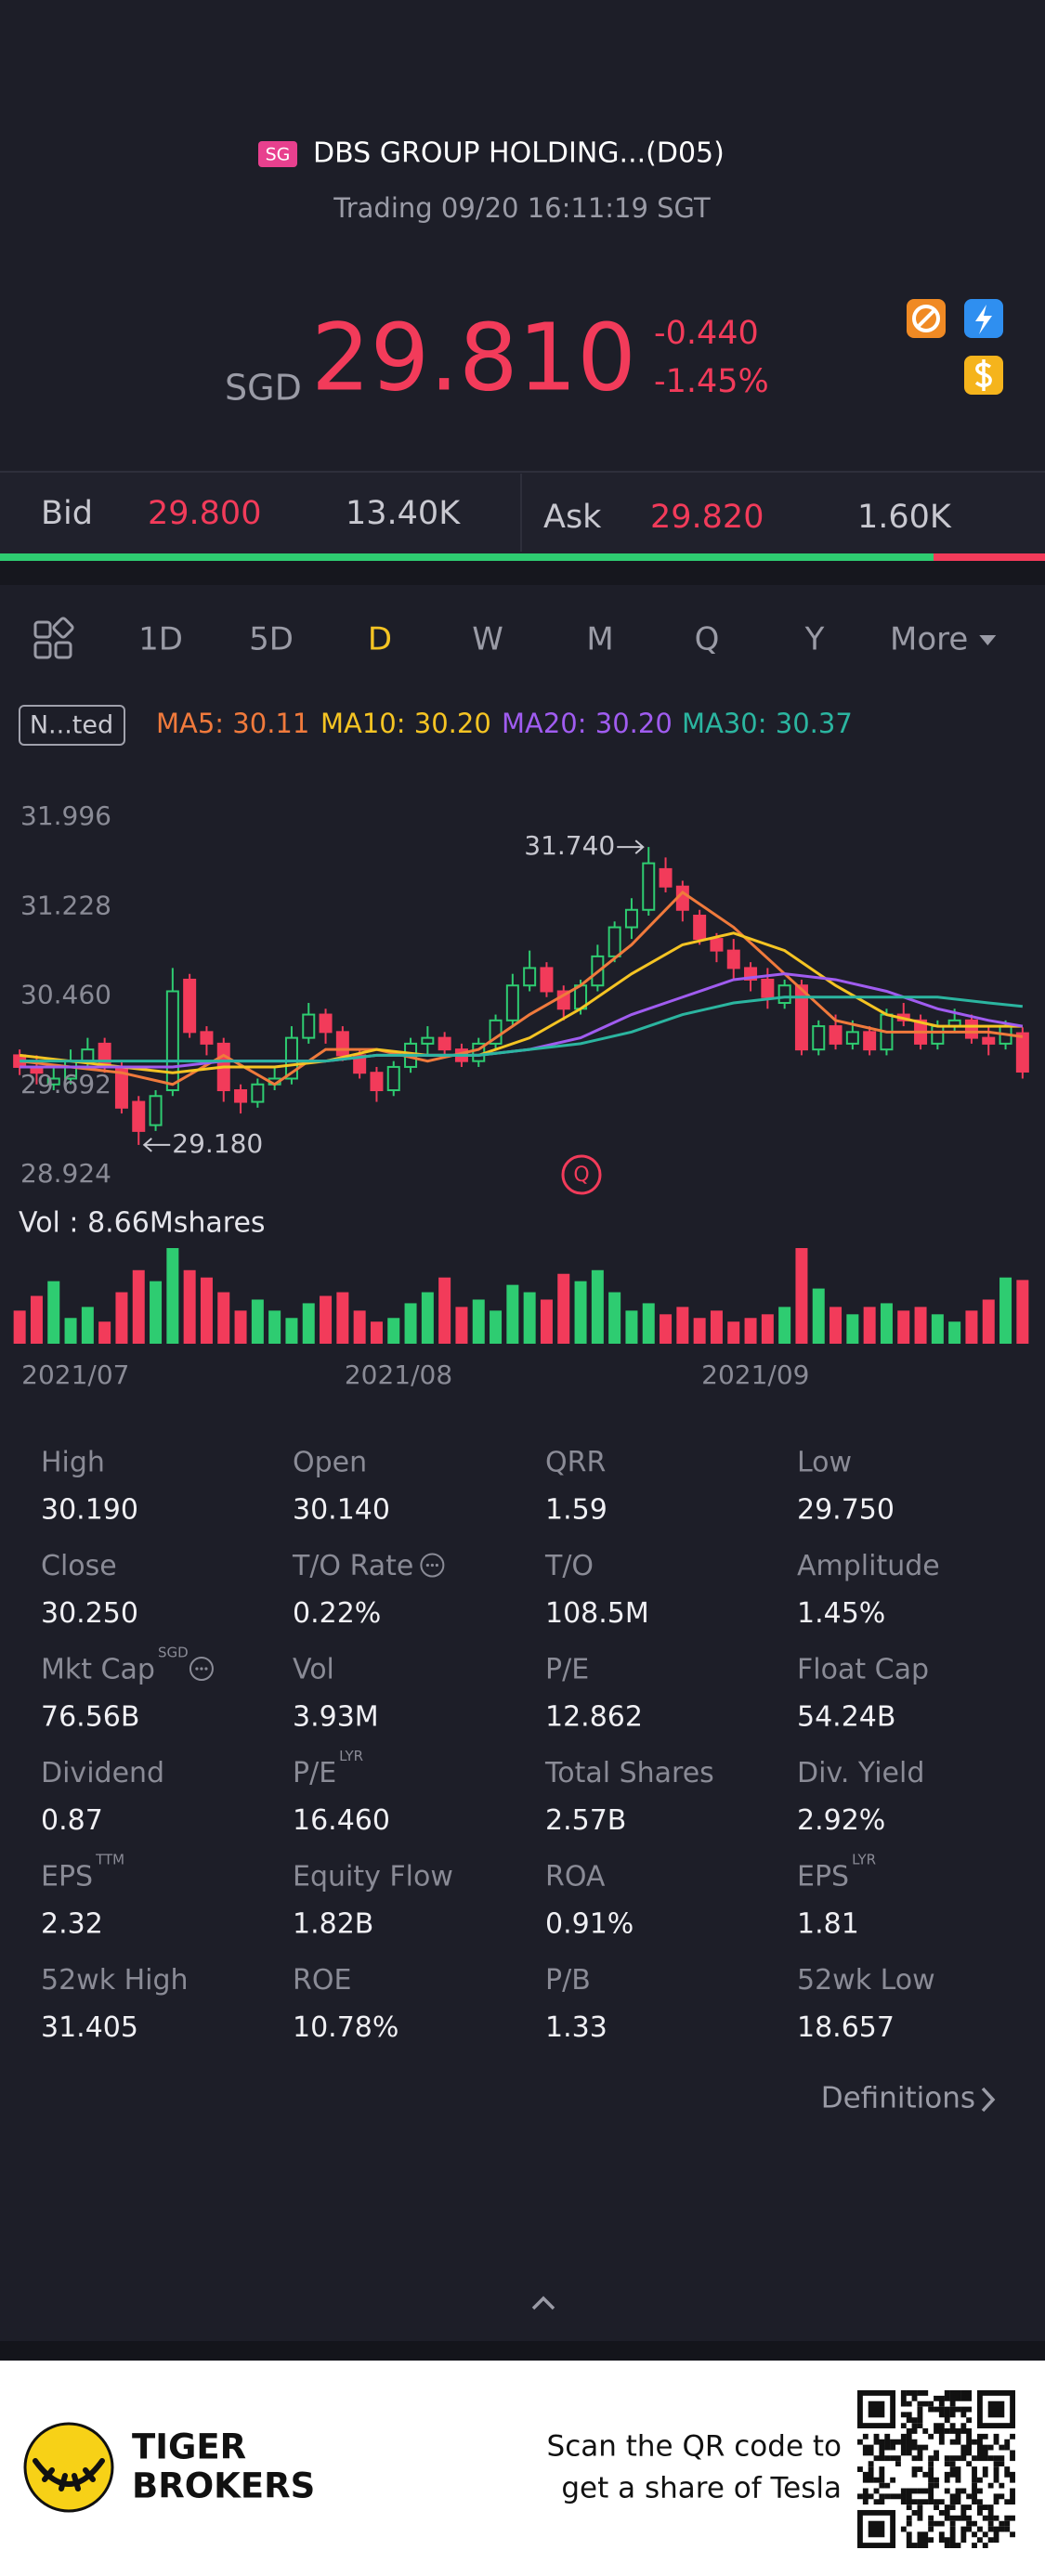 The height and width of the screenshot is (2576, 1045). Describe the element at coordinates (863, 1670) in the screenshot. I see `stat-label: Float Cap` at that location.